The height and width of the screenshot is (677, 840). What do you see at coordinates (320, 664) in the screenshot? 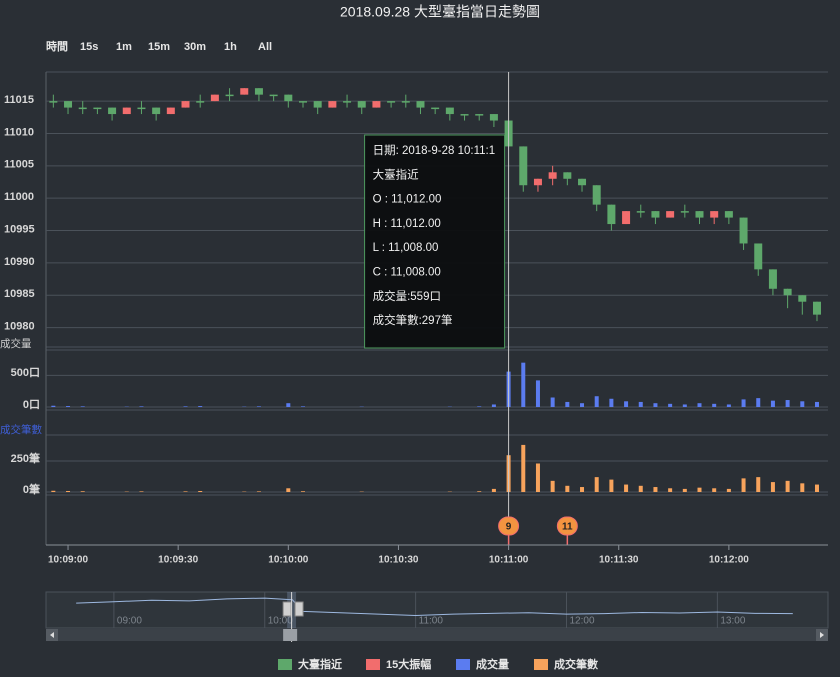
I see `legend-label: 大臺指近` at bounding box center [320, 664].